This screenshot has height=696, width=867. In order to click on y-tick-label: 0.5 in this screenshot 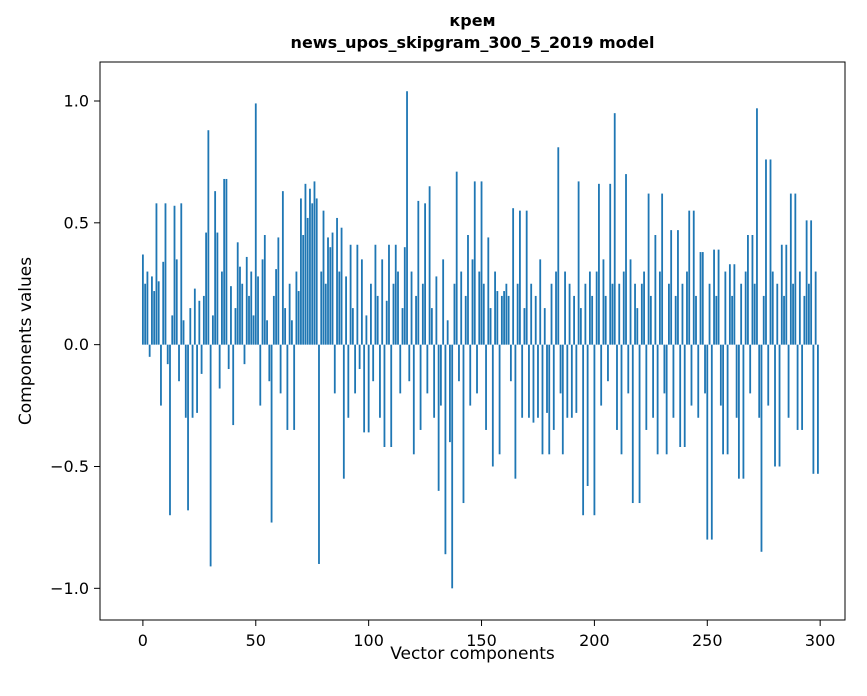, I will do `click(76, 222)`.